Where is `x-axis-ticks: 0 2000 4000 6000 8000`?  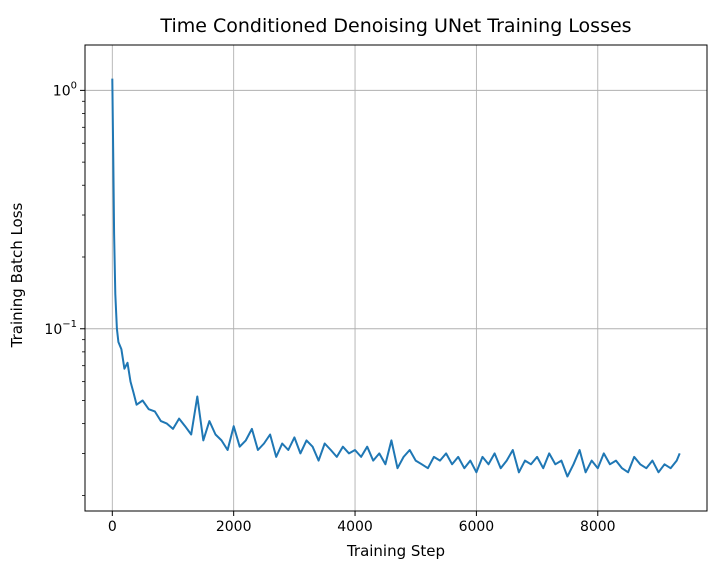 x-axis-ticks: 0 2000 4000 6000 8000 is located at coordinates (362, 523).